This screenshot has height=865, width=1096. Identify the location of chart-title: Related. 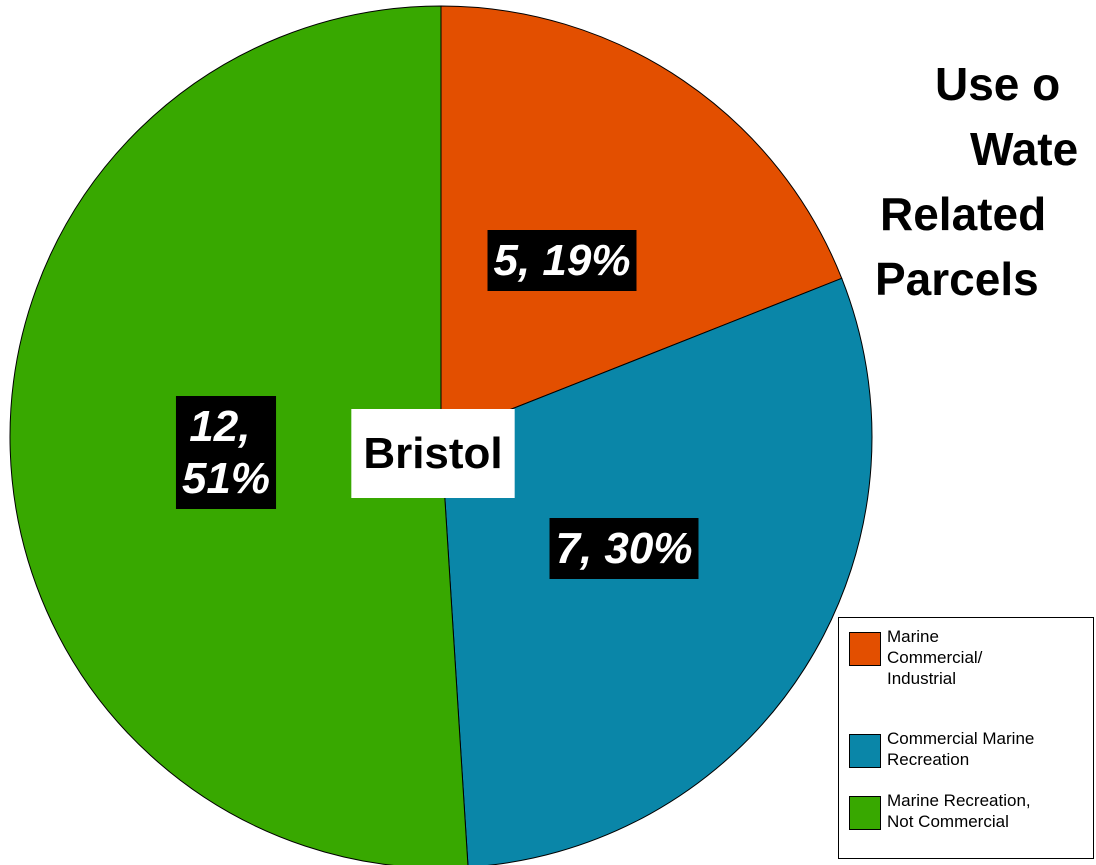
(963, 214).